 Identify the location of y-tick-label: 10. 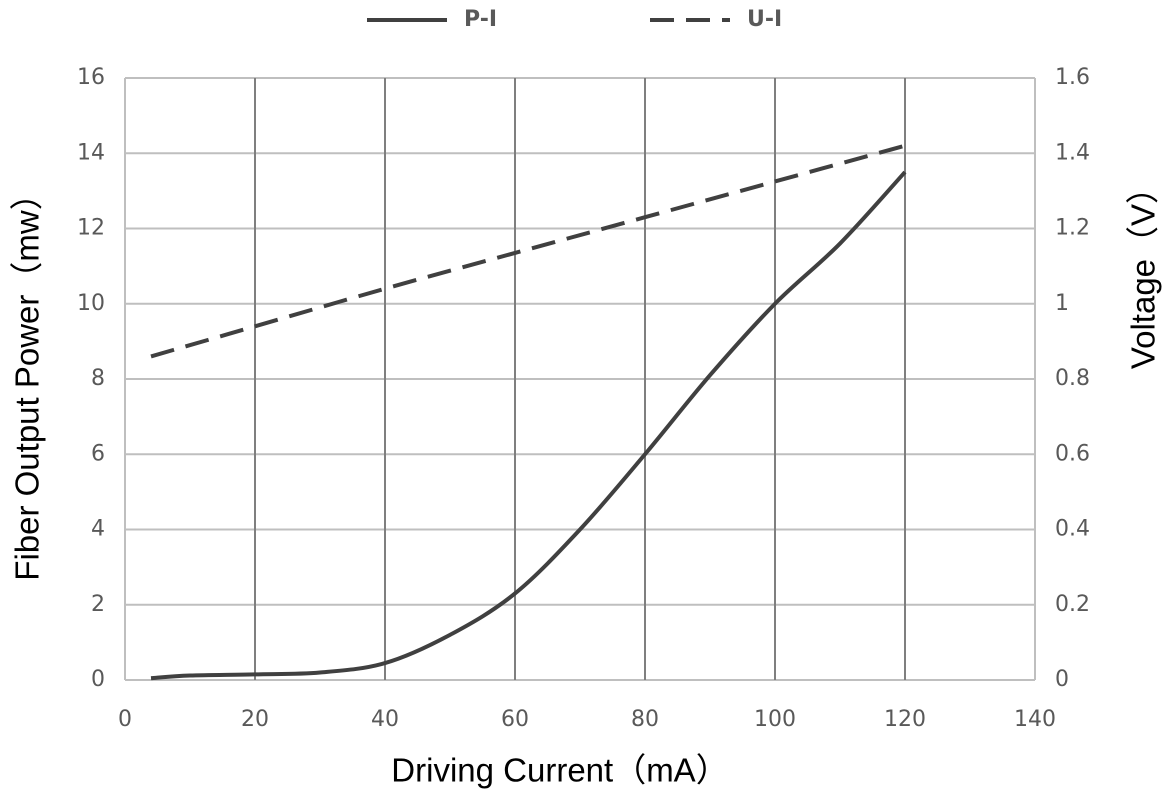
(91, 303).